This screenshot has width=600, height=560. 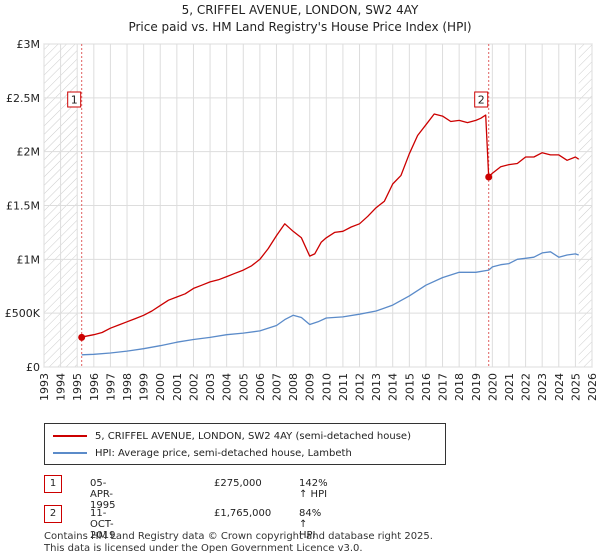 I want to click on x-tick-label: 1995, so click(x=77, y=387).